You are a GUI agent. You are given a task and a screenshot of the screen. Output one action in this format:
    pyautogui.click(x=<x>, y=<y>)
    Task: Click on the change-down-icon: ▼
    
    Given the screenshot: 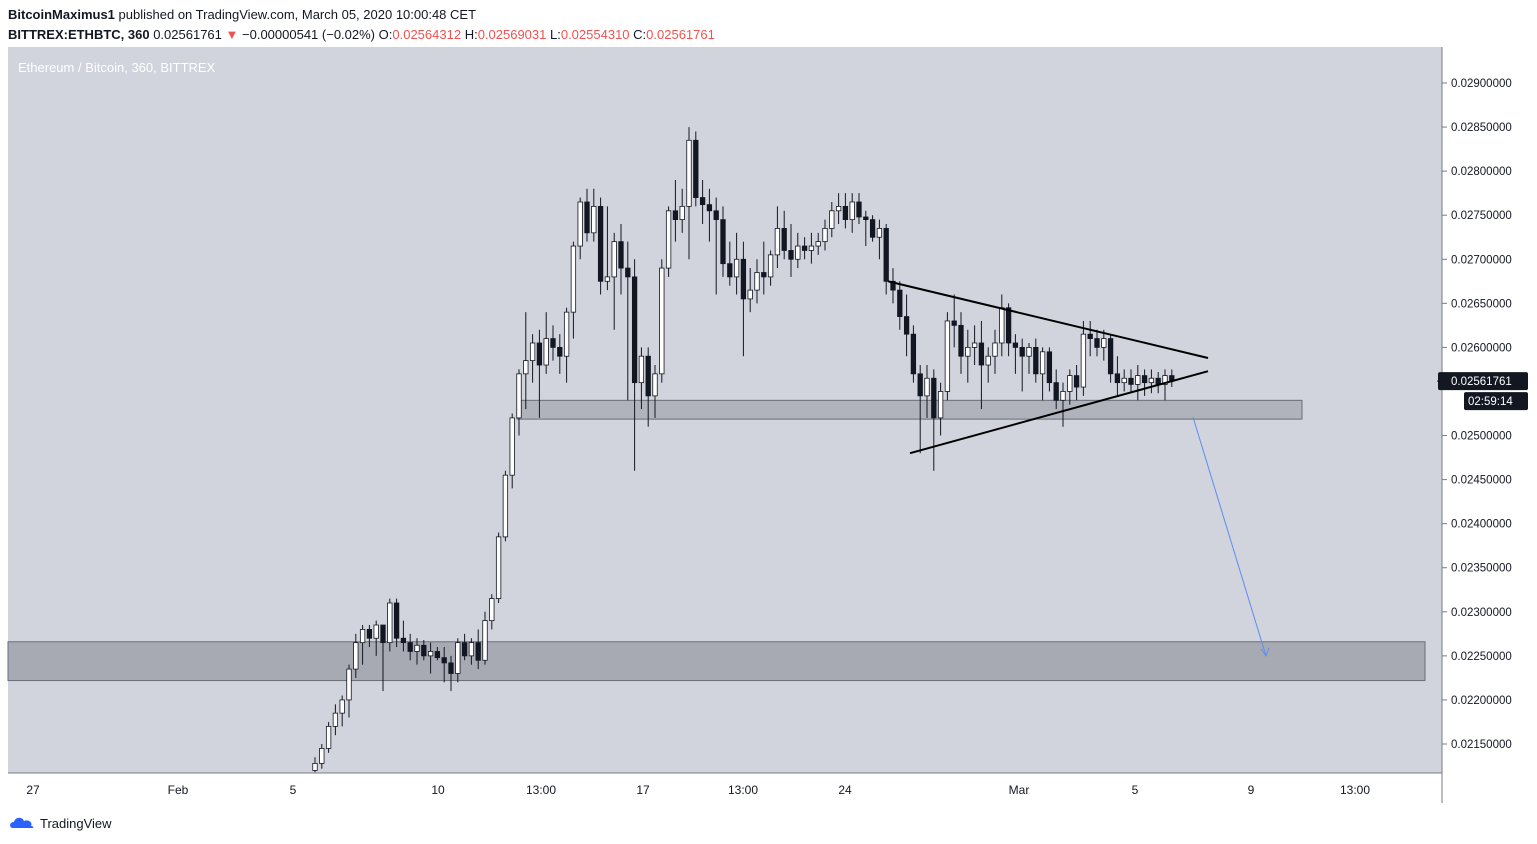 What is the action you would take?
    pyautogui.click(x=232, y=34)
    